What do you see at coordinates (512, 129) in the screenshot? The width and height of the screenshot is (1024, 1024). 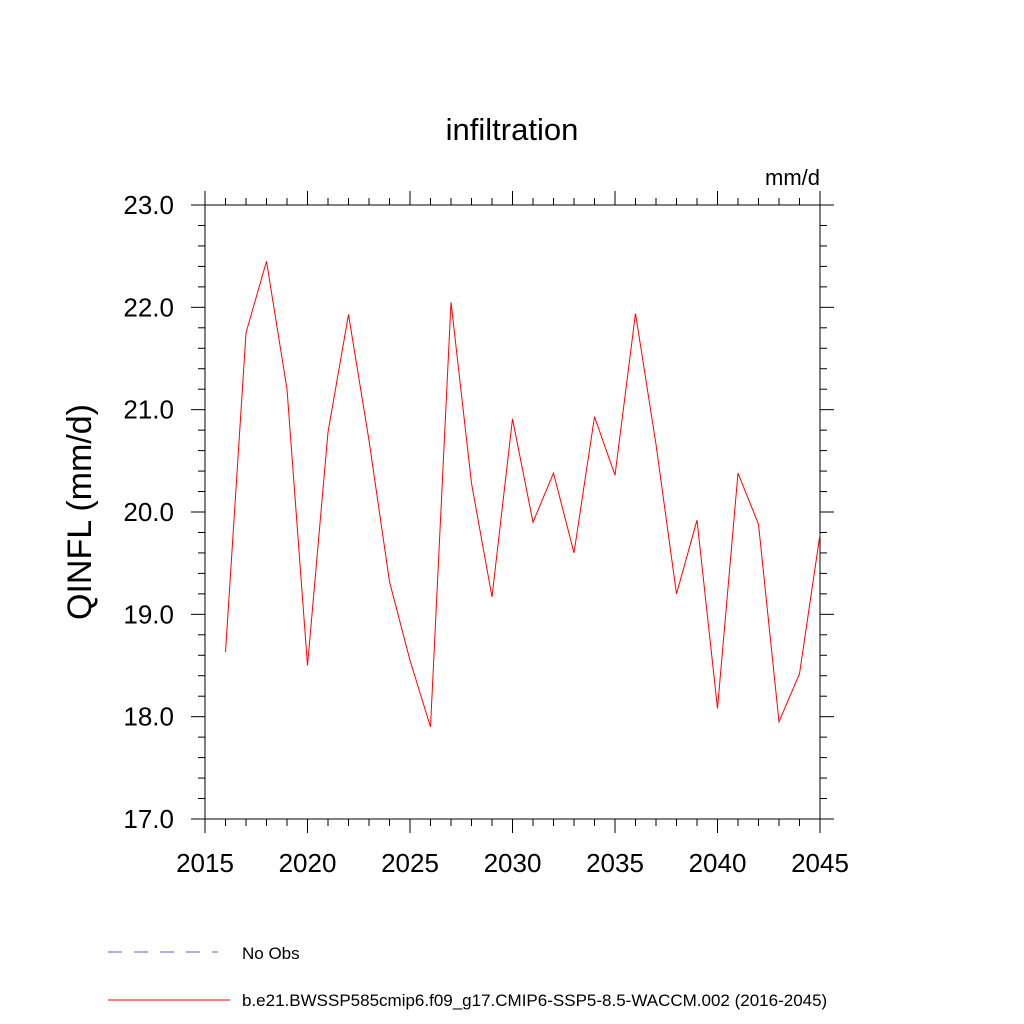 I see `chart-title: infiltration` at bounding box center [512, 129].